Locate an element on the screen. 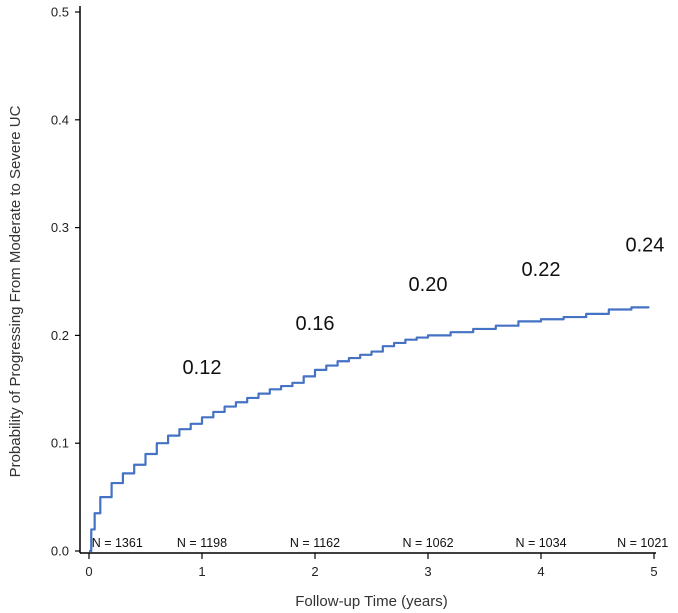  at-risk-label: N = 1062 is located at coordinates (427, 543).